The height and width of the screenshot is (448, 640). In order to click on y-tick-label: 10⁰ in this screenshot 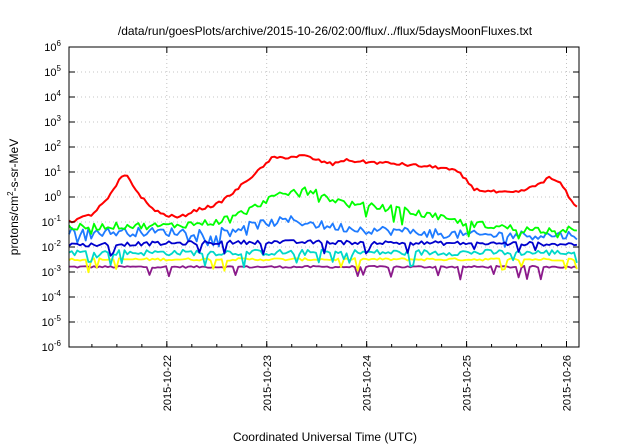, I will do `click(52, 196)`.